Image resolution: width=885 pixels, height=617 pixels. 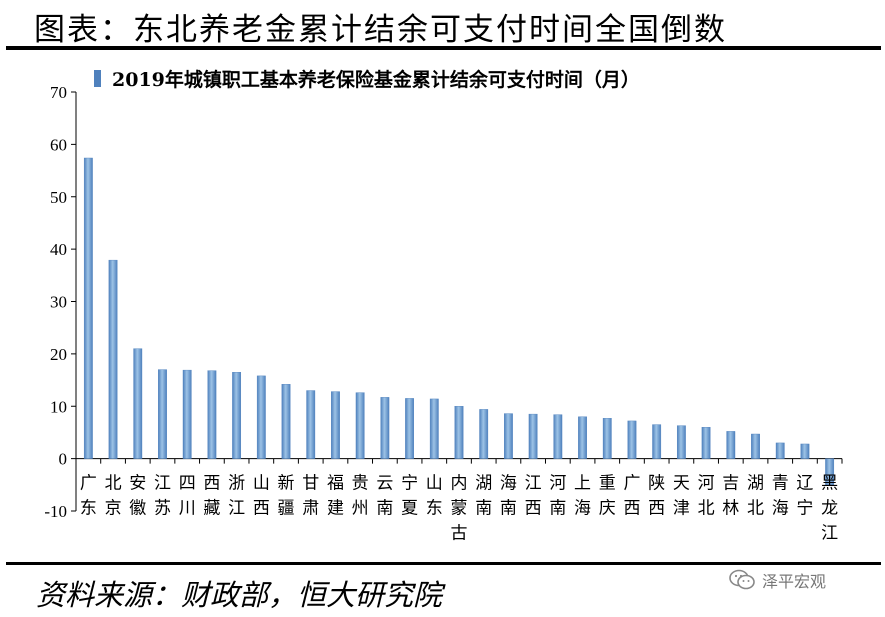 What do you see at coordinates (533, 496) in the screenshot?
I see `x-tick-label: 江西` at bounding box center [533, 496].